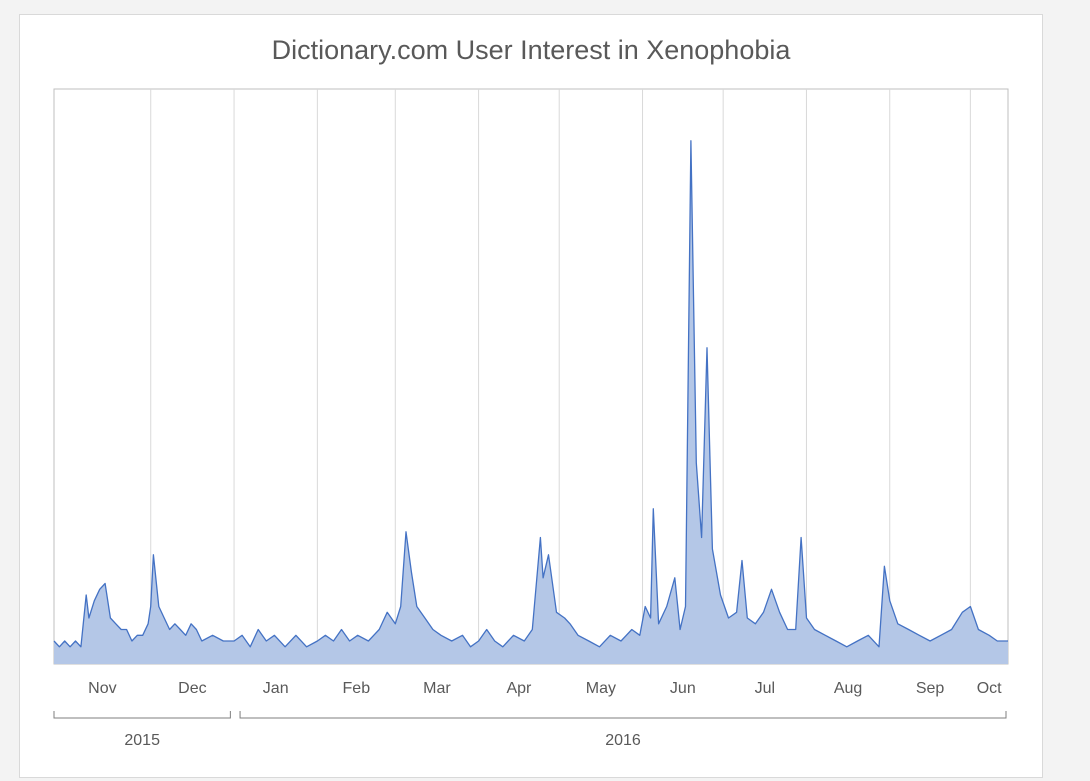 The width and height of the screenshot is (1090, 781). What do you see at coordinates (848, 688) in the screenshot?
I see `x-tick-label: Aug` at bounding box center [848, 688].